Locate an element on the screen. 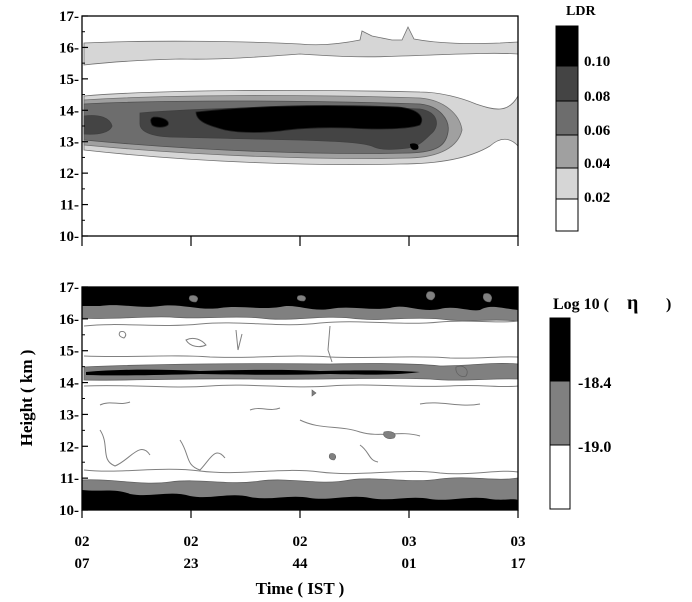 Image resolution: width=692 pixels, height=602 pixels. ldr-region-upper-layer is located at coordinates (301, 46).